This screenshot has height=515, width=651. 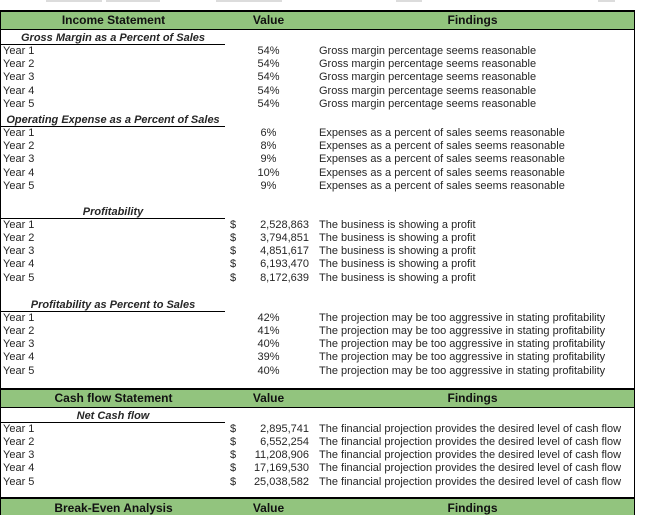 I want to click on value-cell: $17,169,530, so click(x=268, y=468).